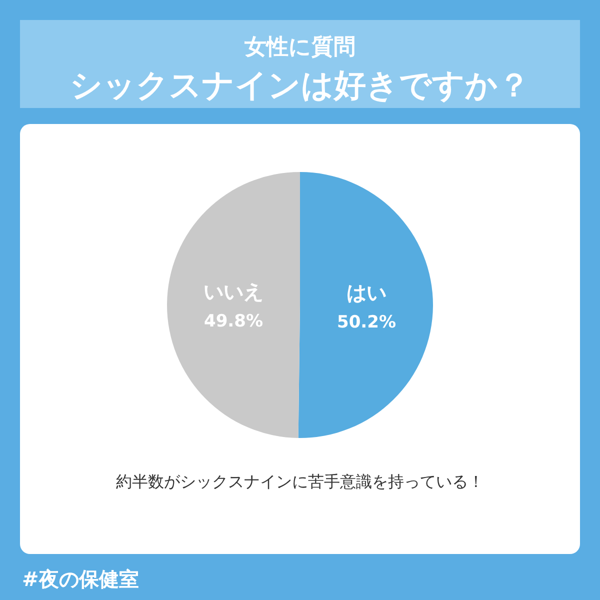 The image size is (600, 600). What do you see at coordinates (300, 481) in the screenshot?
I see `text: 約半数がシックスナインに苦手意識を持っている！` at bounding box center [300, 481].